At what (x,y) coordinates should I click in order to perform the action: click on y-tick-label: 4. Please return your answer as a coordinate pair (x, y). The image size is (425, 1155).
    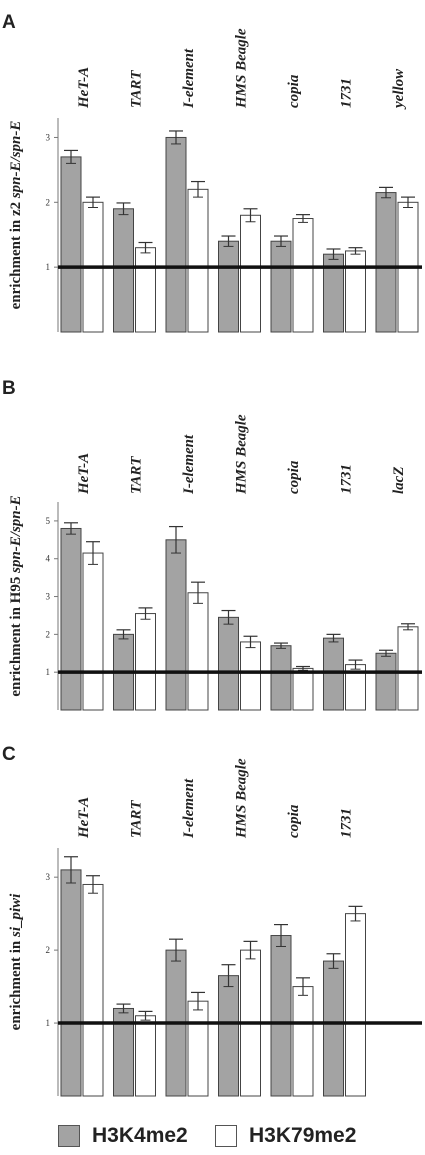
    Looking at the image, I should click on (48, 559).